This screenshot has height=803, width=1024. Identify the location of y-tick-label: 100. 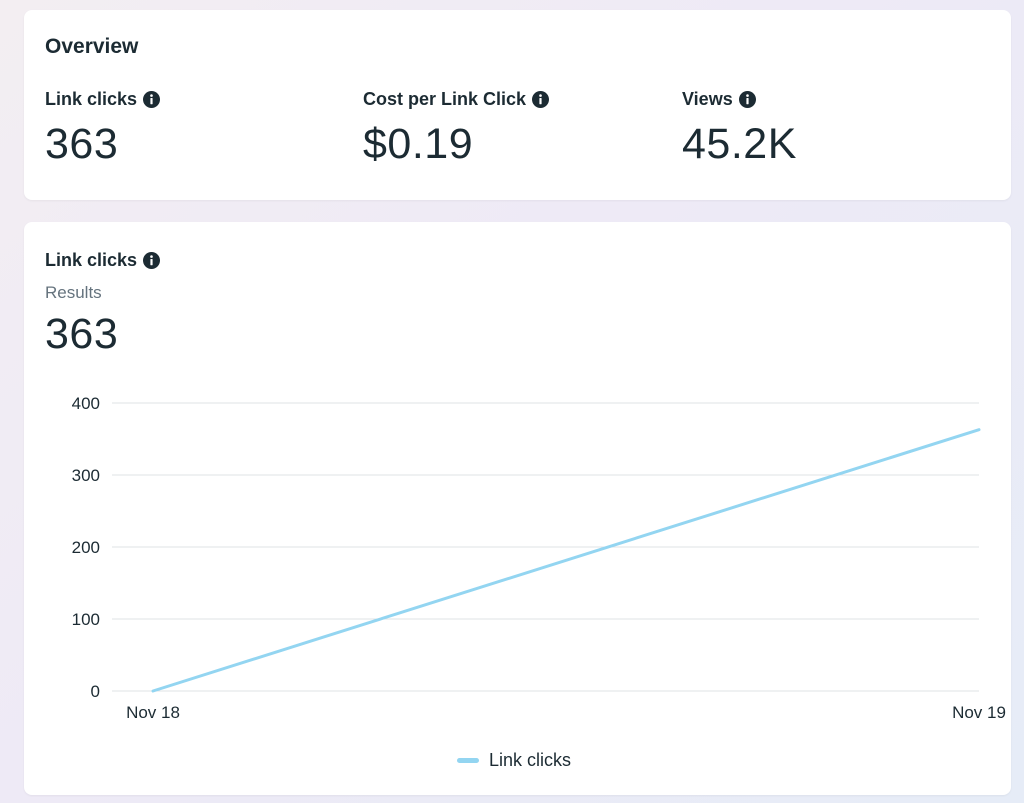
(86, 619).